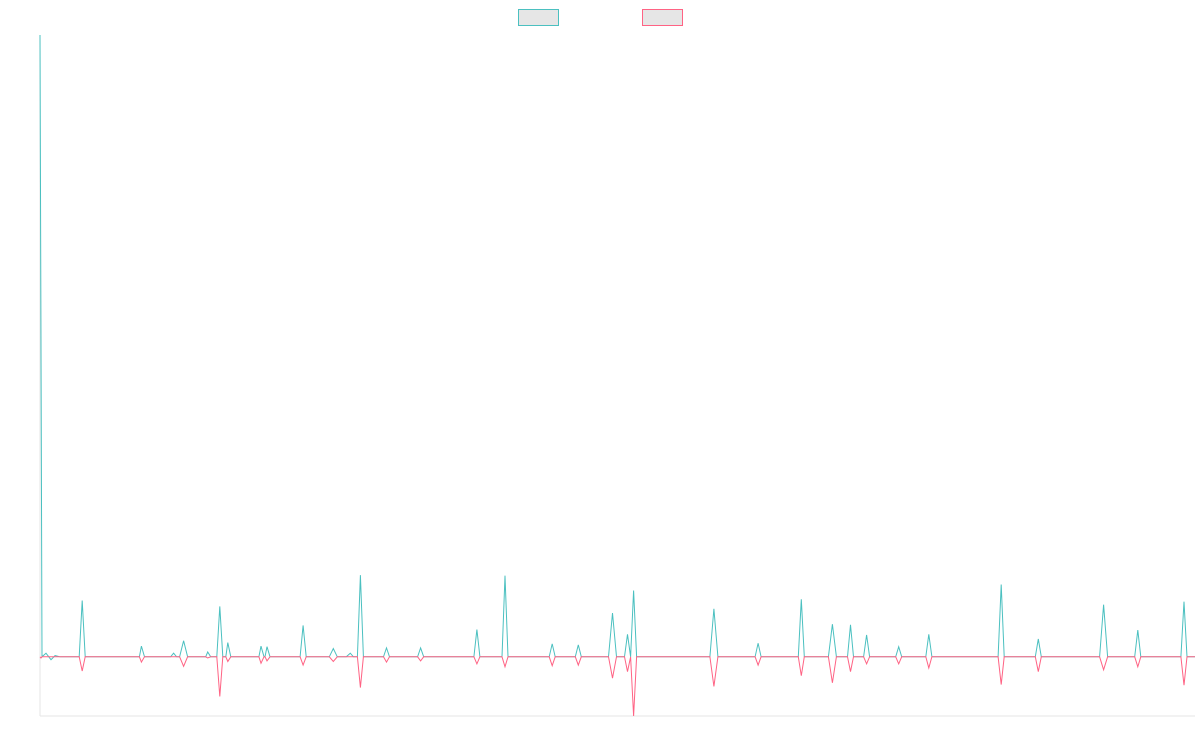 This screenshot has width=1200, height=750. What do you see at coordinates (600, 17) in the screenshot?
I see `legend` at bounding box center [600, 17].